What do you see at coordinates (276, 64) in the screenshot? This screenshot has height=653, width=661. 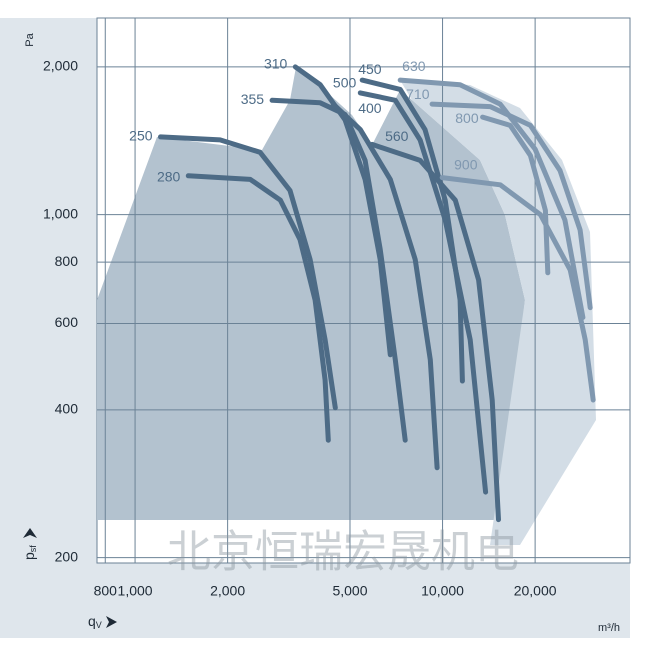 I see `curve-label: 310` at bounding box center [276, 64].